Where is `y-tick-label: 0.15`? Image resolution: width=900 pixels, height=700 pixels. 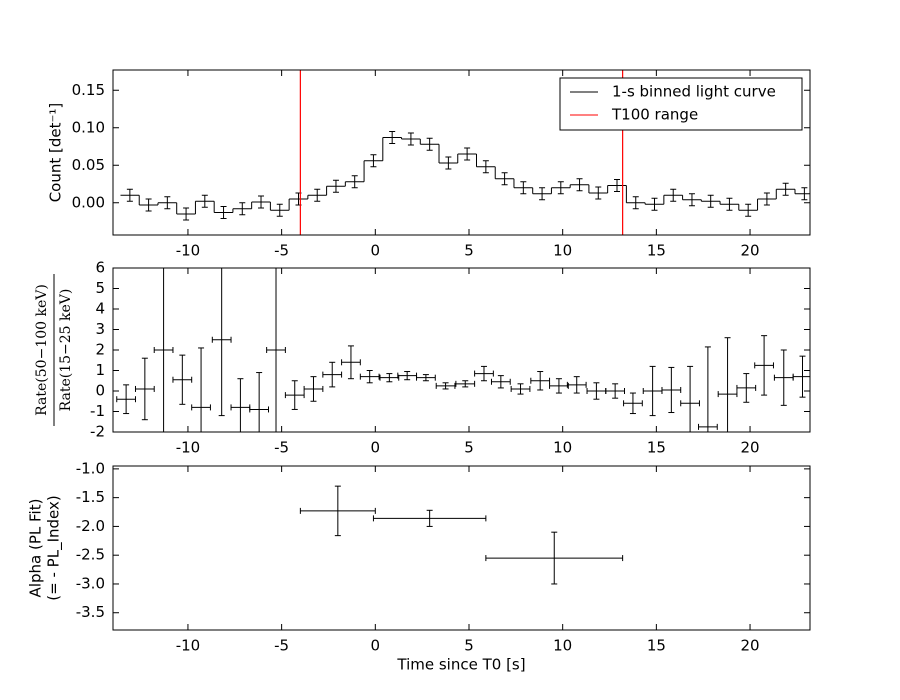
y-tick-label: 0.15 is located at coordinates (88, 90).